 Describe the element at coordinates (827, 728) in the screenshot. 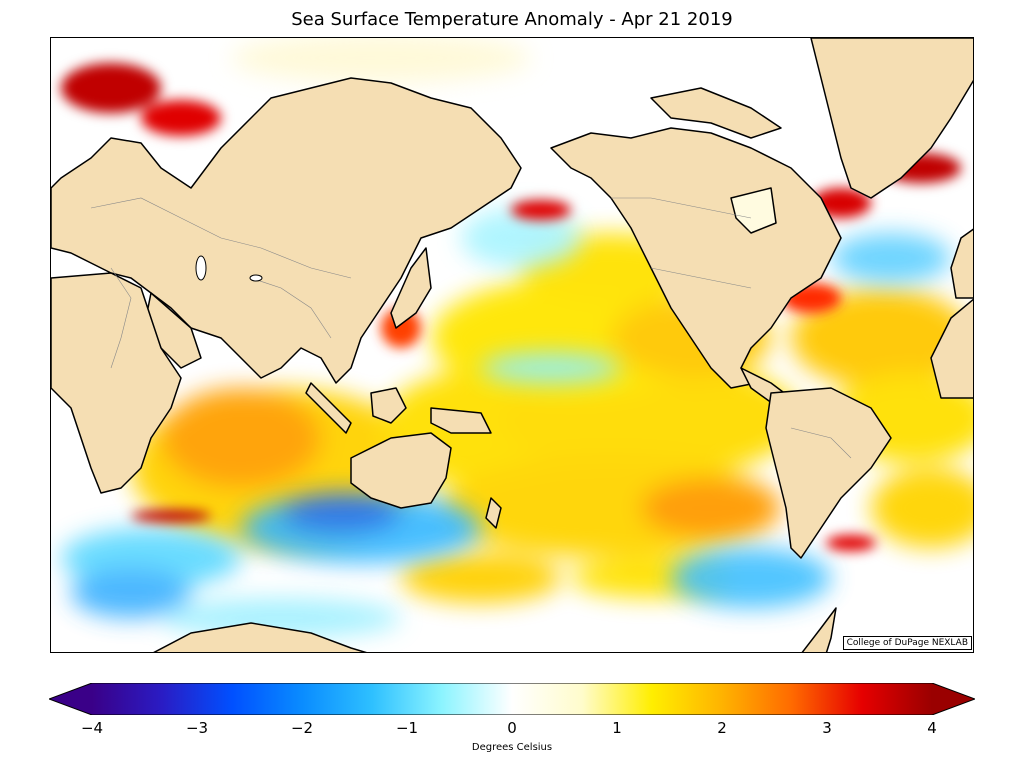

I see `colorbar-tick-label: 3` at that location.